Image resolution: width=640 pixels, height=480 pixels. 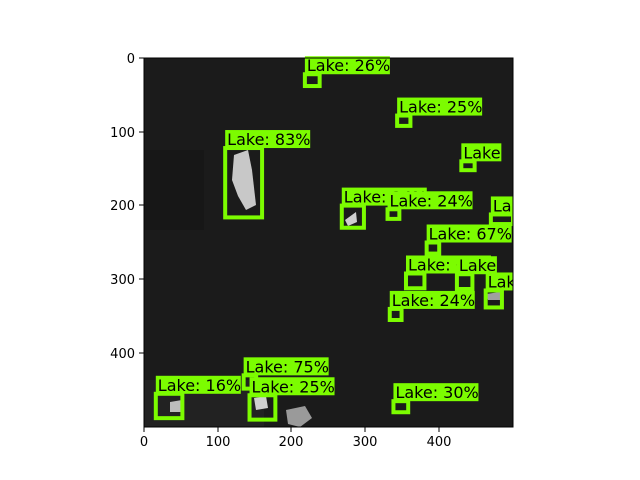 I want to click on detection-label: Lake: 67%, so click(x=470, y=234).